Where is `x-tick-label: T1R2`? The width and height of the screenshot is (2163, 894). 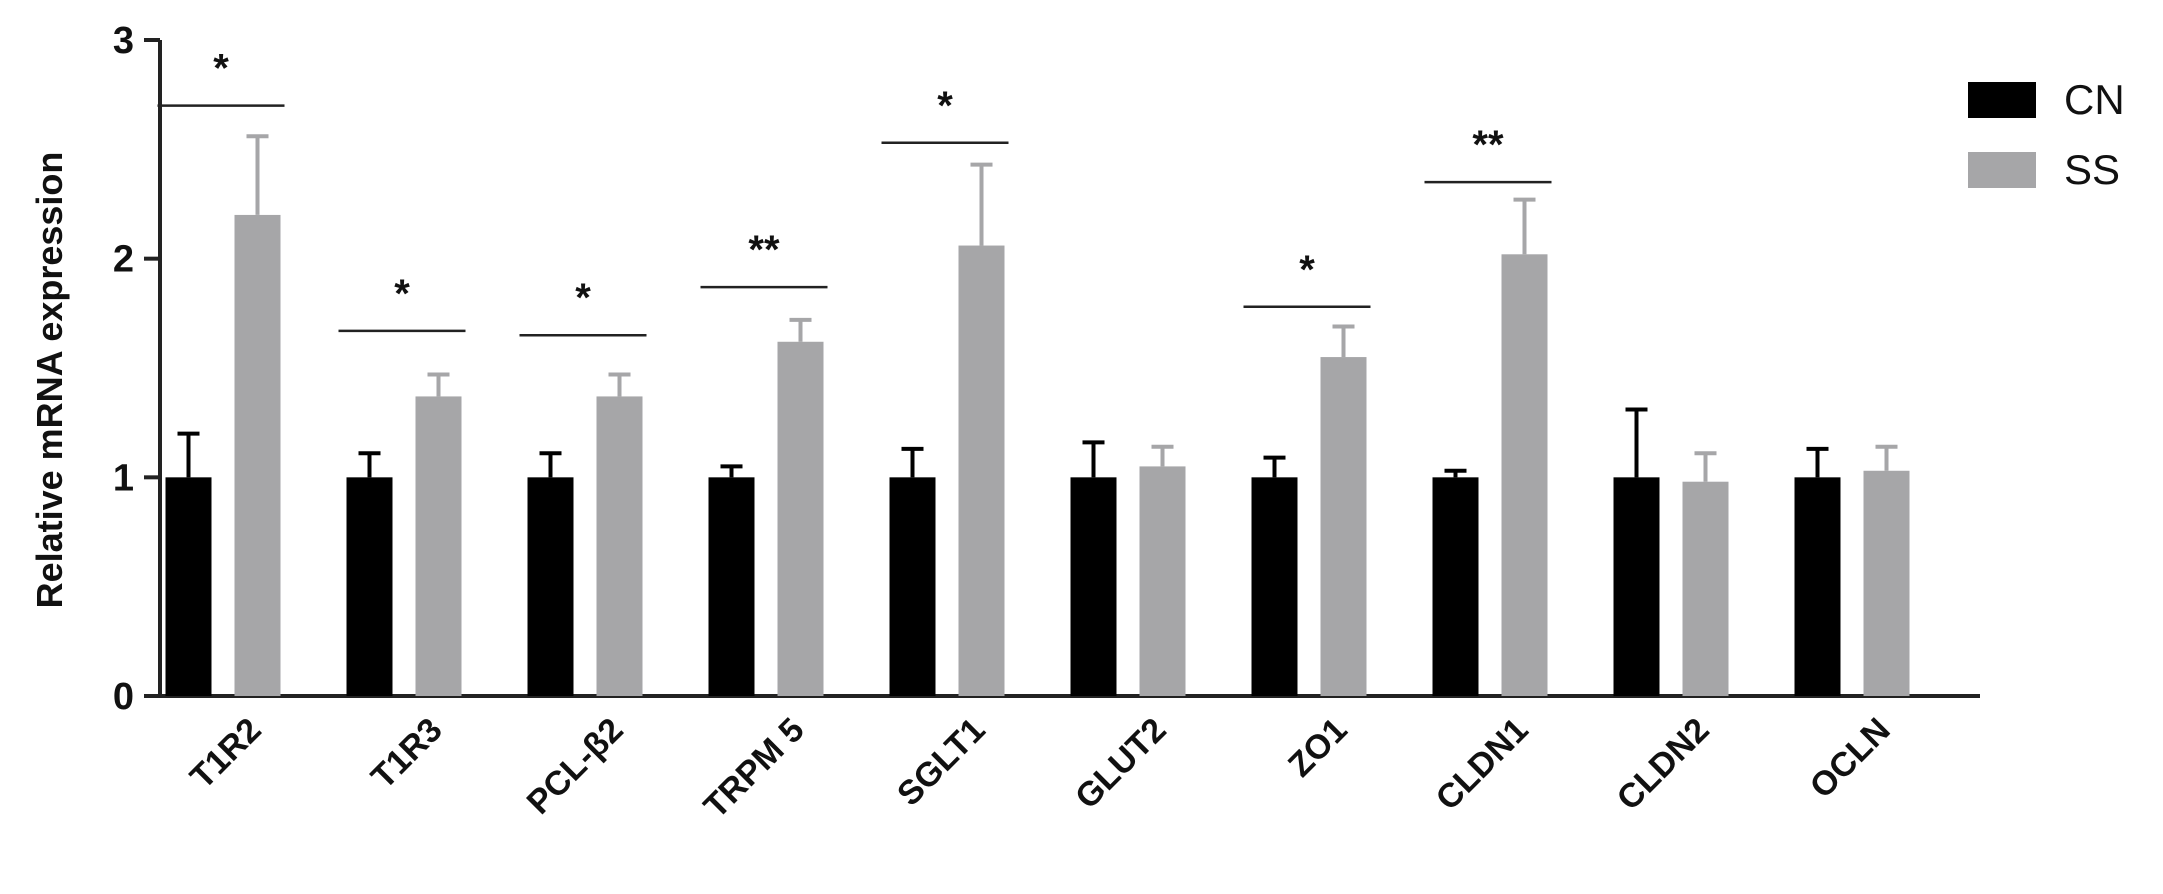
x-tick-label: T1R2 is located at coordinates (226, 754).